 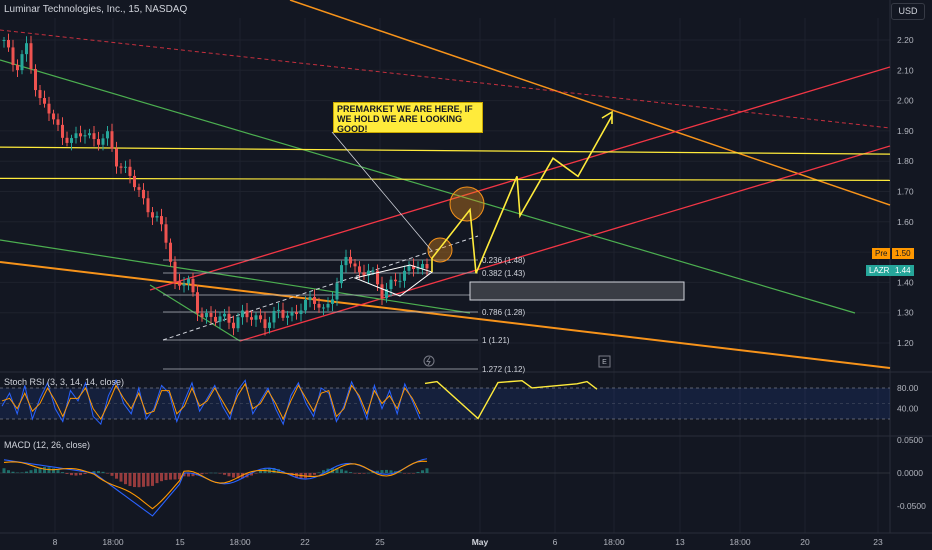 I want to click on fib-level-label: 1.272 (1.12), so click(x=503, y=369).